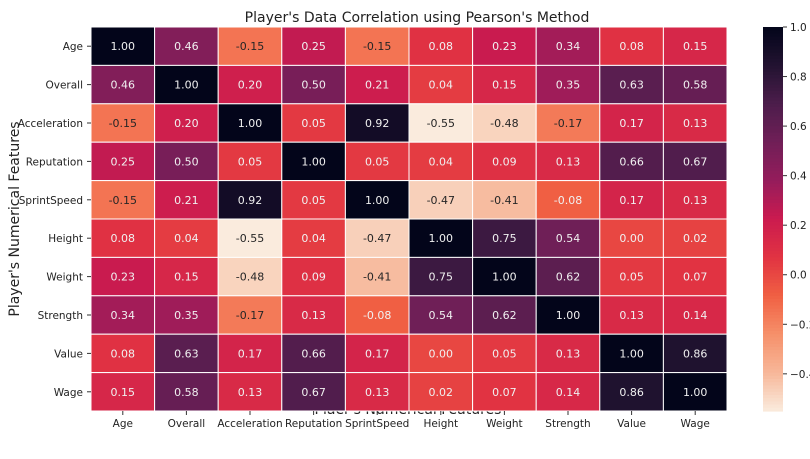 The width and height of the screenshot is (810, 459). Describe the element at coordinates (568, 46) in the screenshot. I see `cell-value-label: 0.34` at that location.